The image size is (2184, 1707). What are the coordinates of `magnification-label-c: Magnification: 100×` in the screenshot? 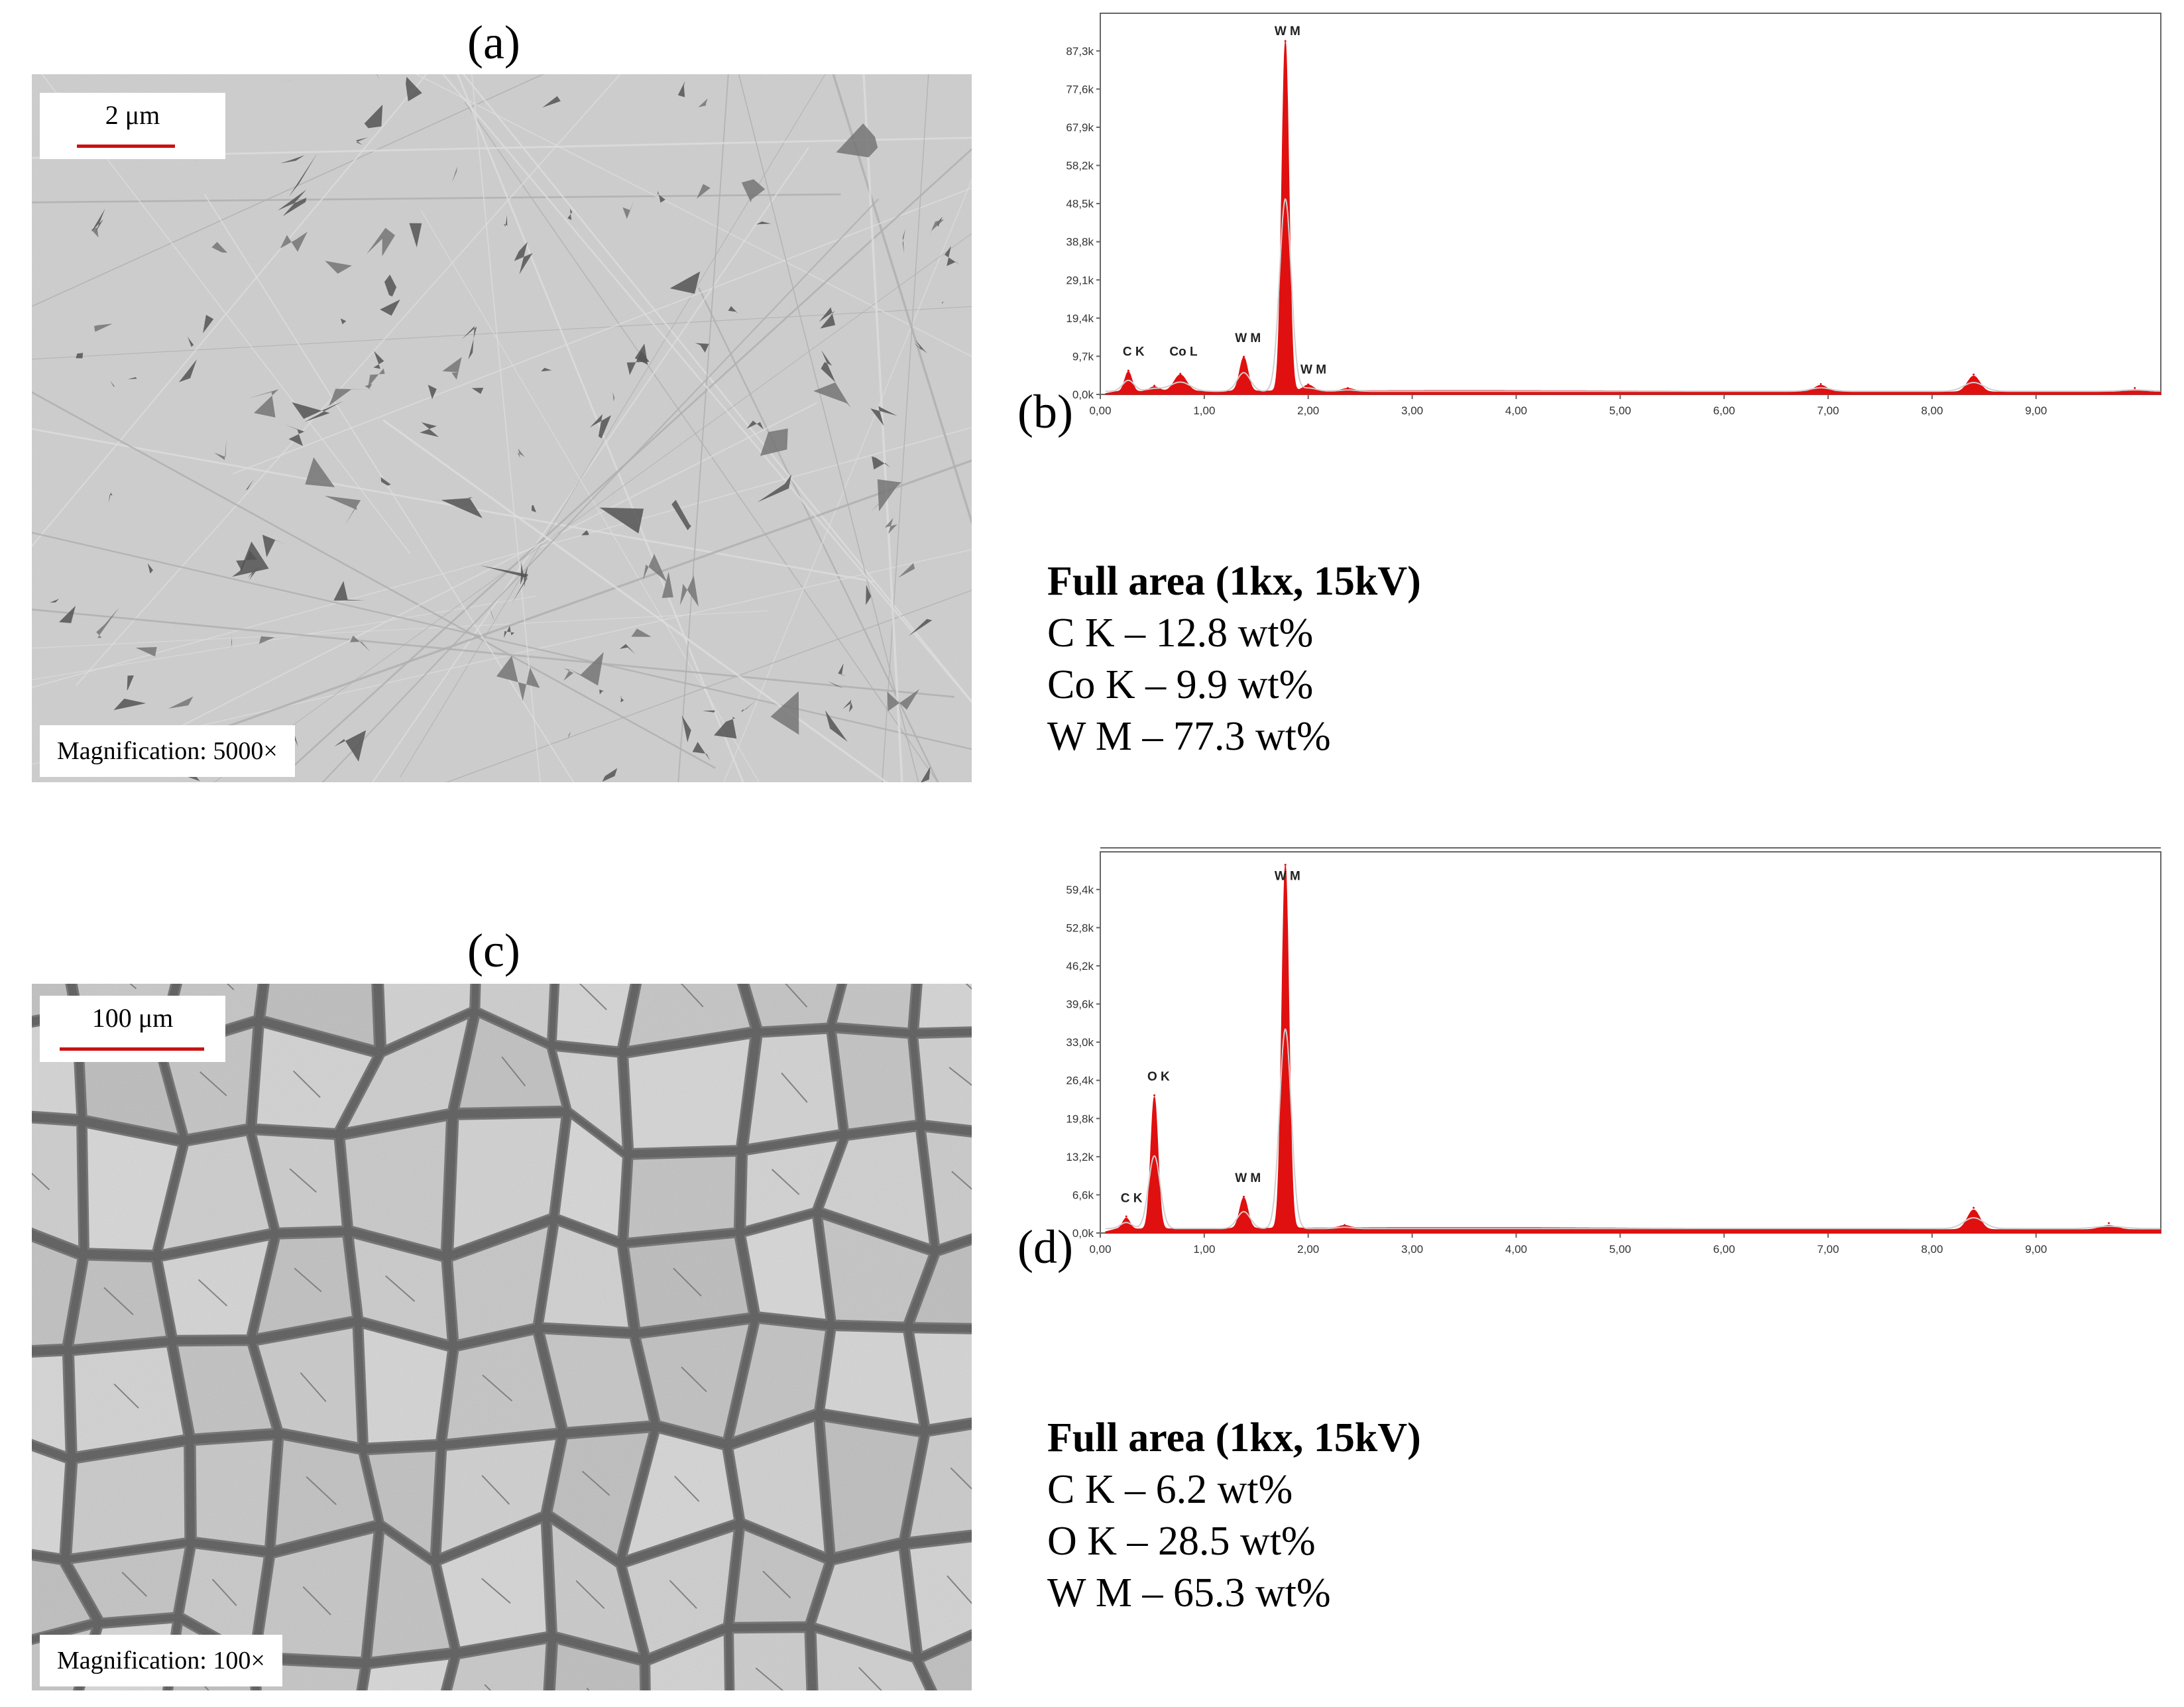 It's located at (161, 1661).